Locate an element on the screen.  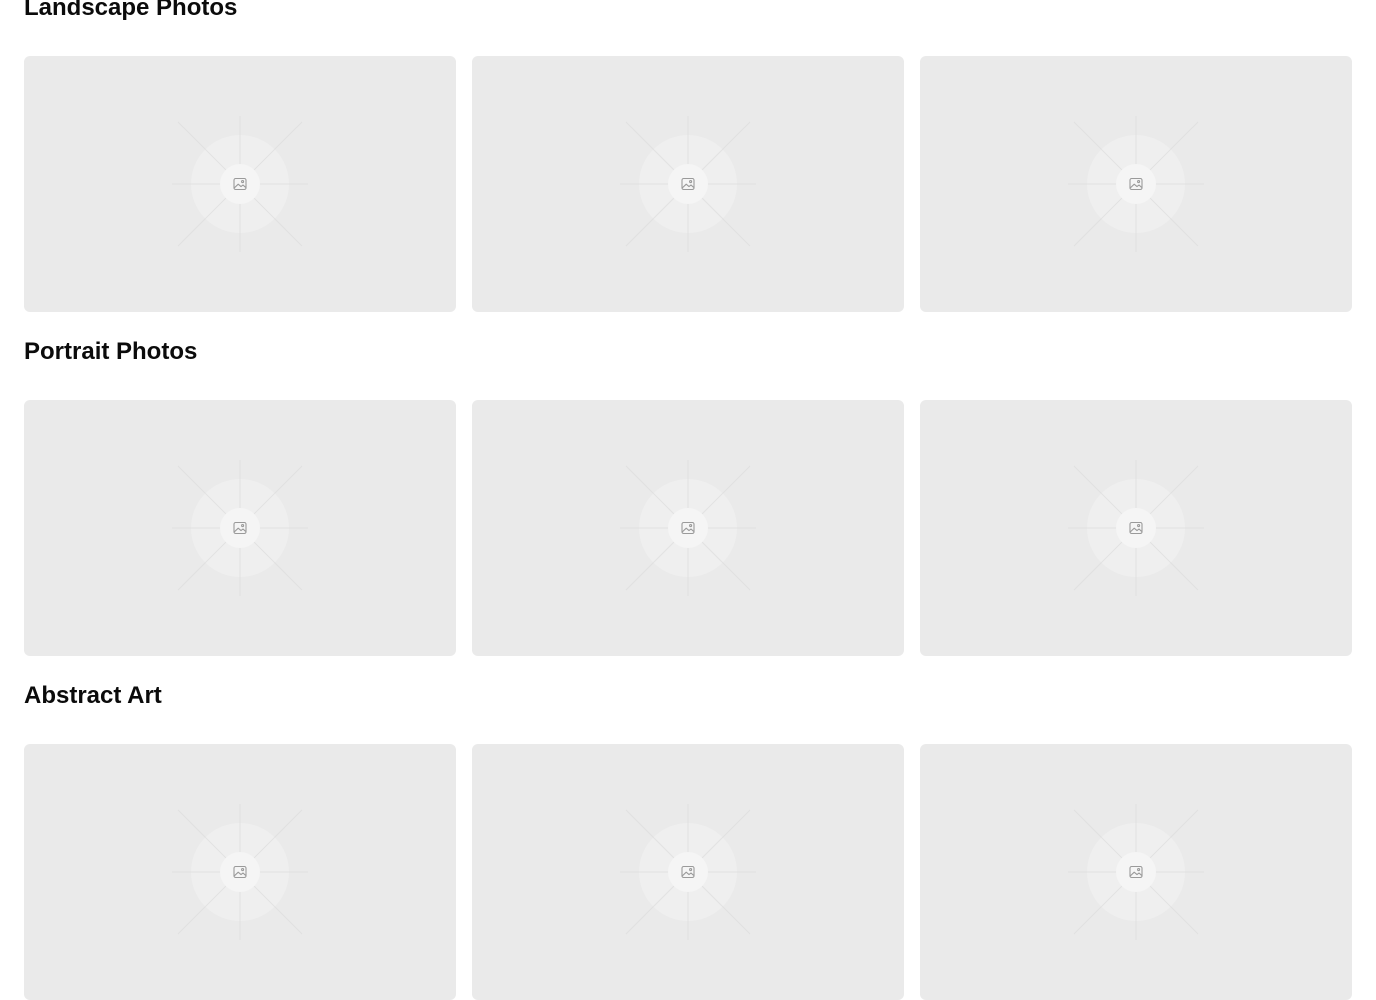
section-title: Portrait Photos is located at coordinates (111, 351).